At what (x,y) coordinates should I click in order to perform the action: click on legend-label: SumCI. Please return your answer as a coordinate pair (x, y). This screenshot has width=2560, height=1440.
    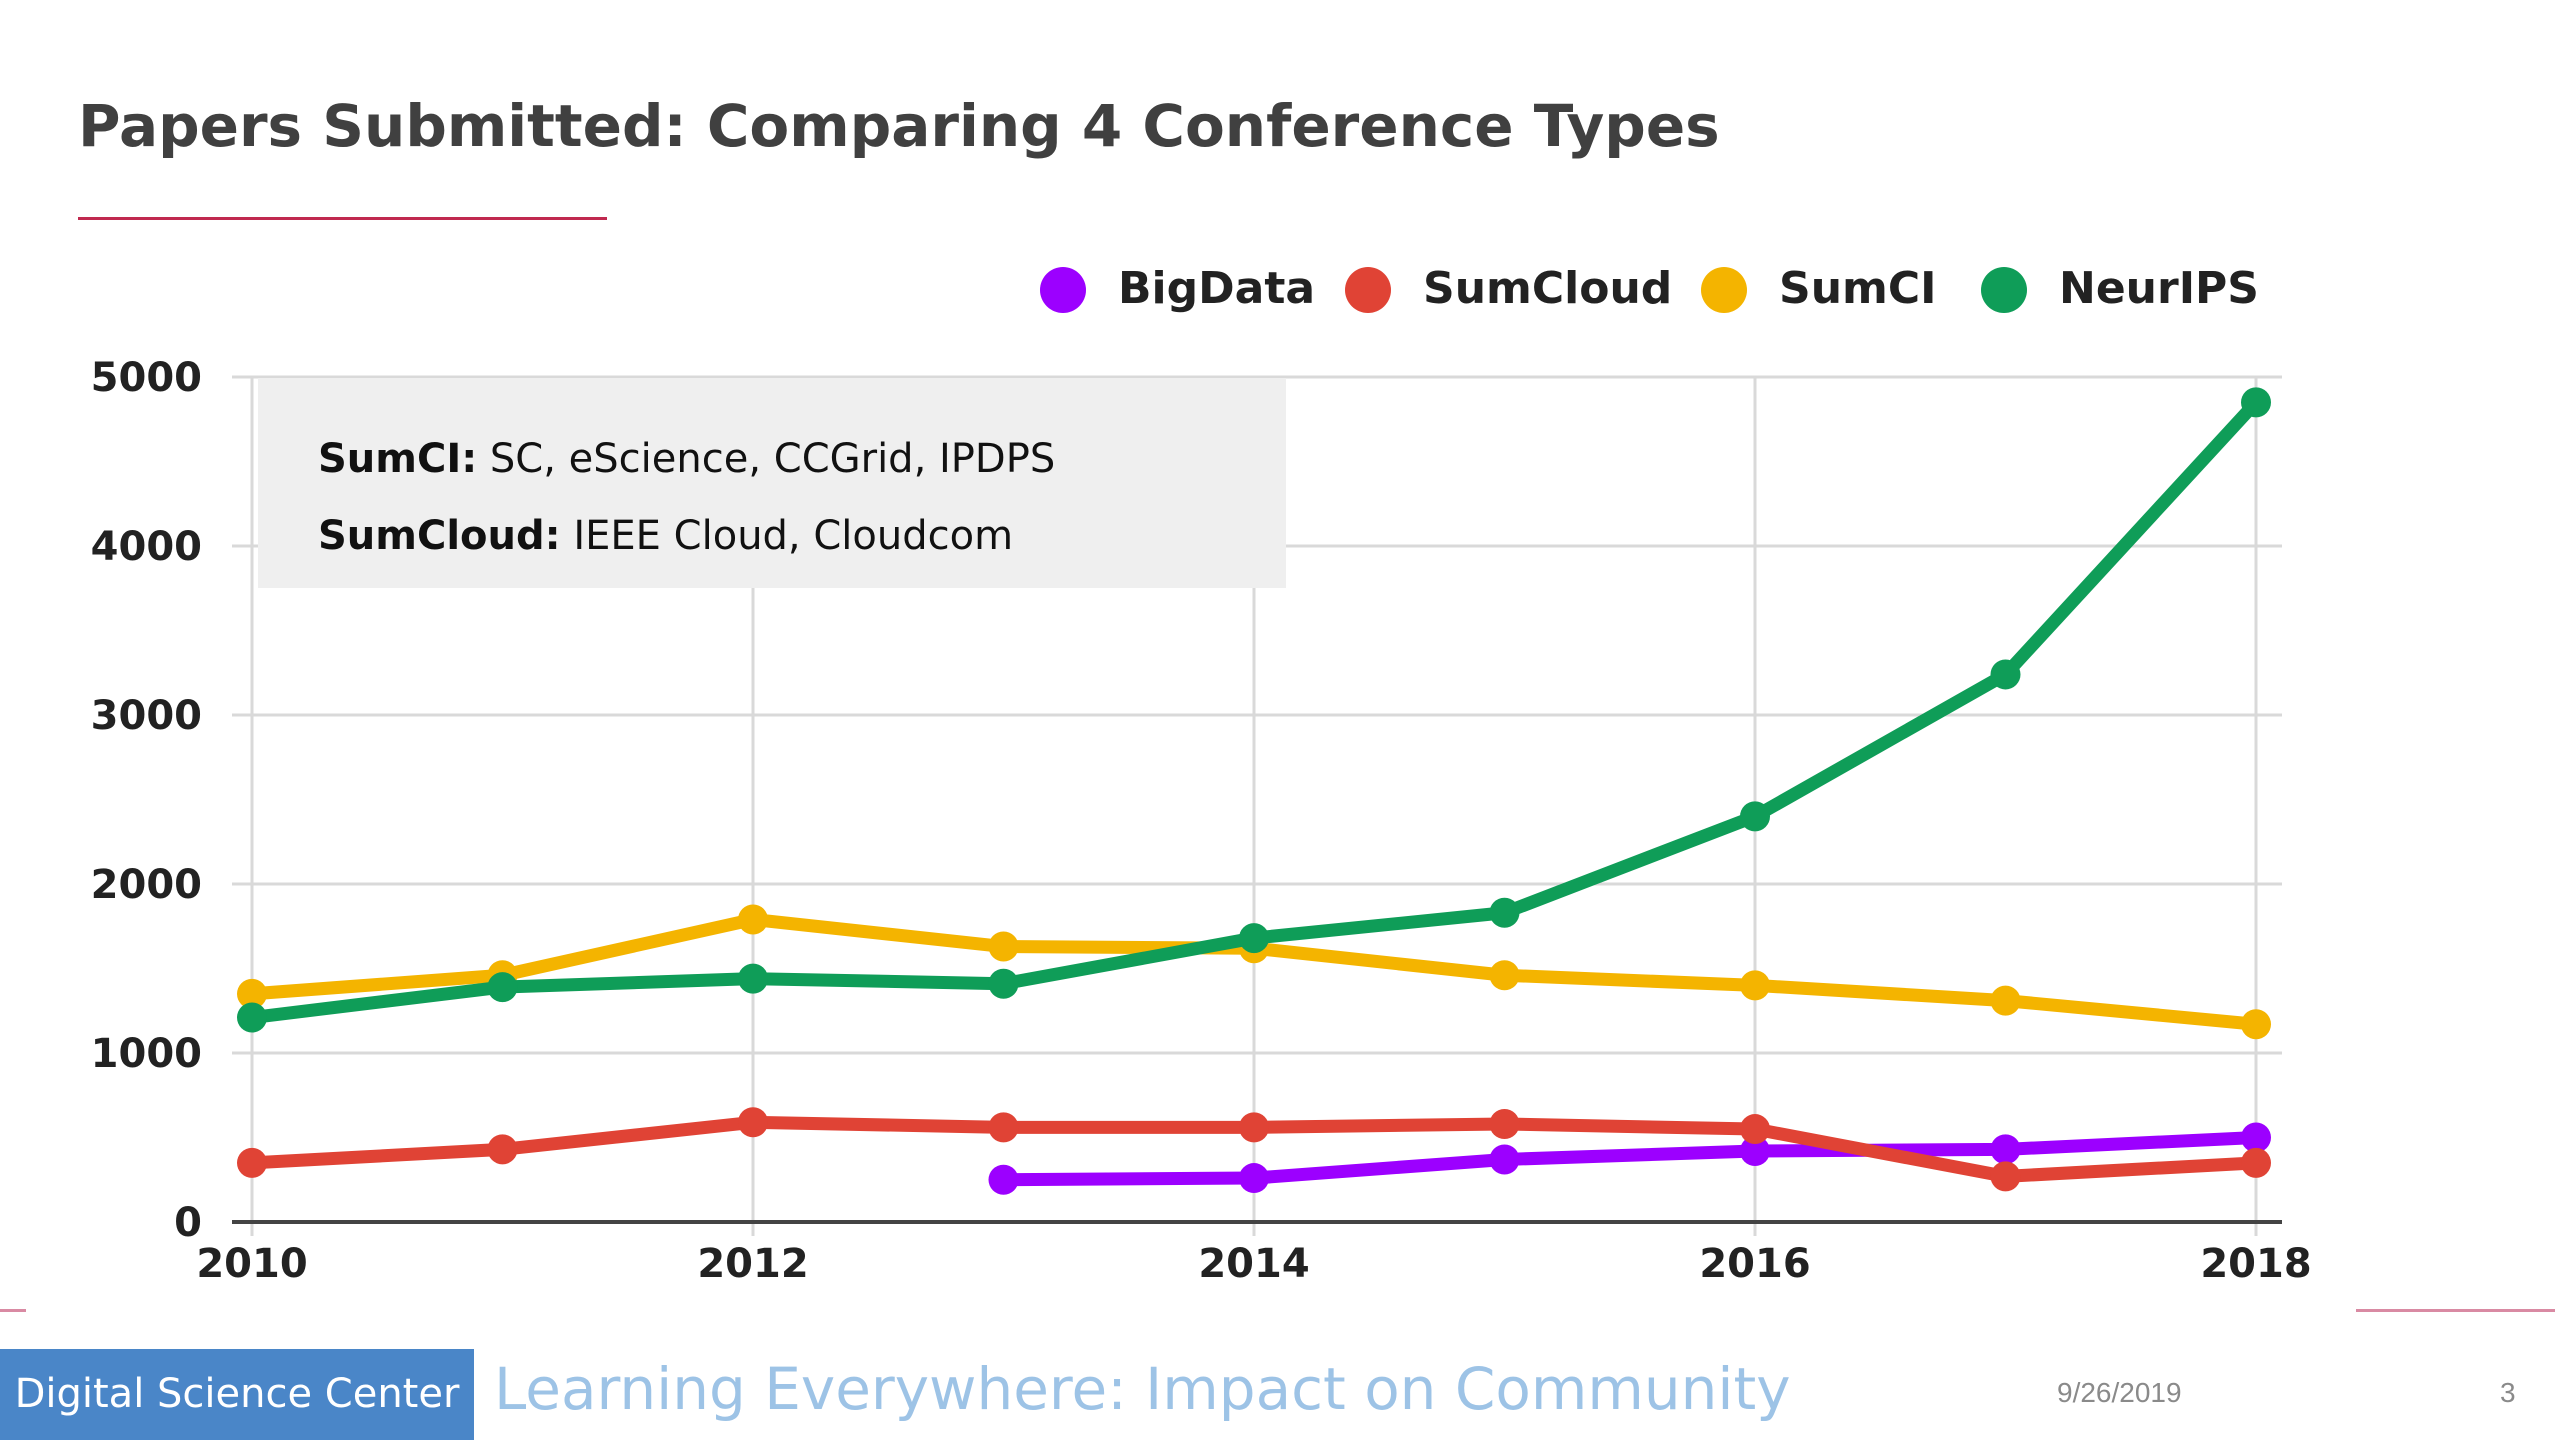
    Looking at the image, I should click on (1858, 288).